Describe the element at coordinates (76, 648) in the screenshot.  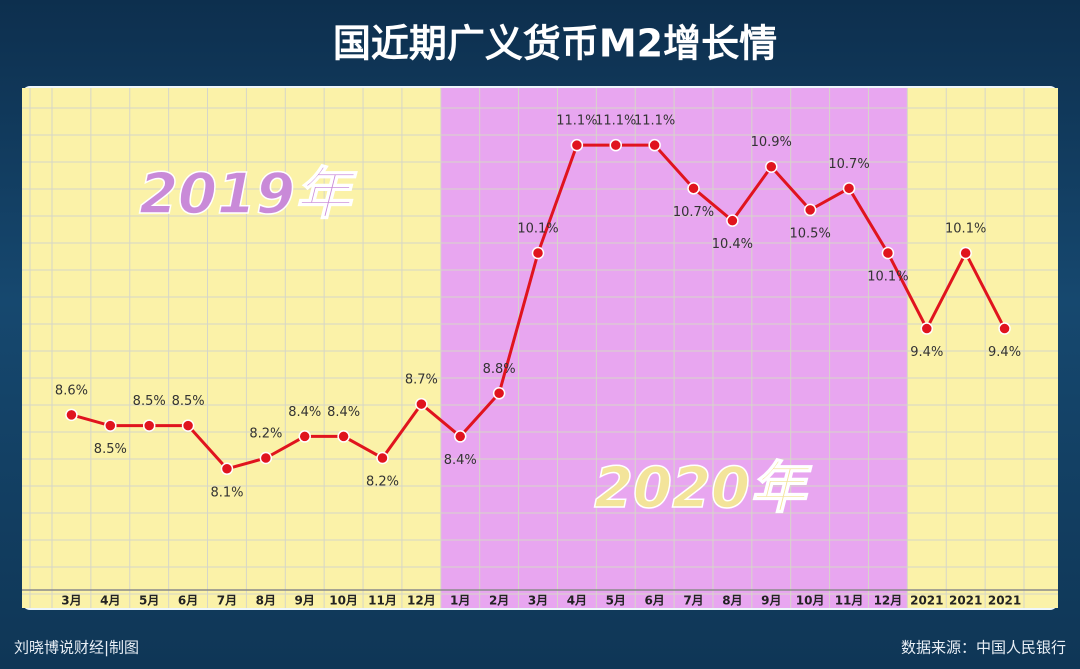
I see `footer-left: 刘晓博说财经|制图` at that location.